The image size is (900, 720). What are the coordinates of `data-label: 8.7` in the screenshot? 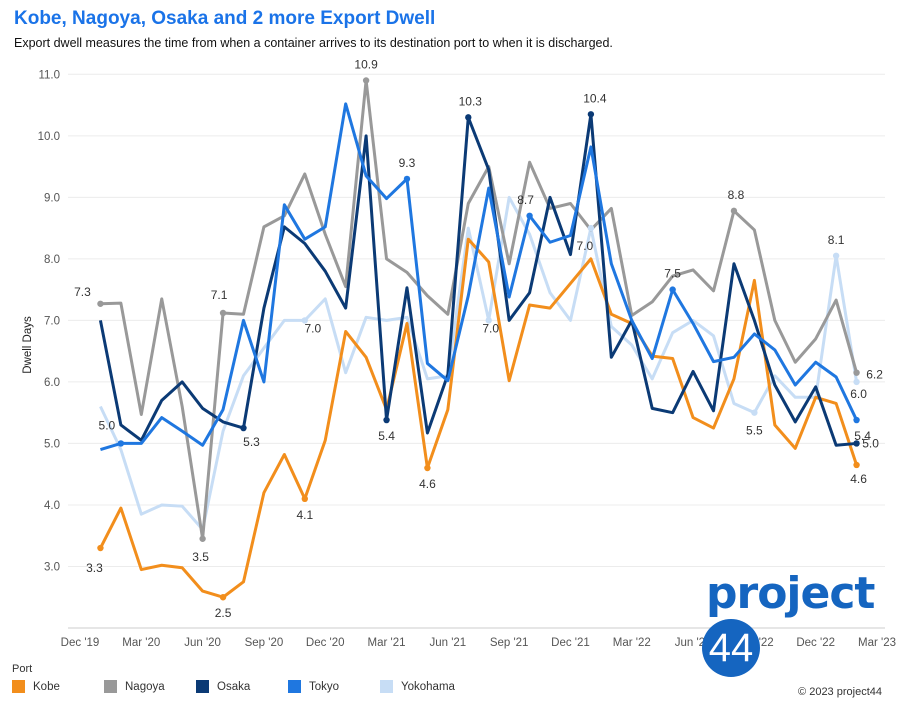 It's located at (525, 200).